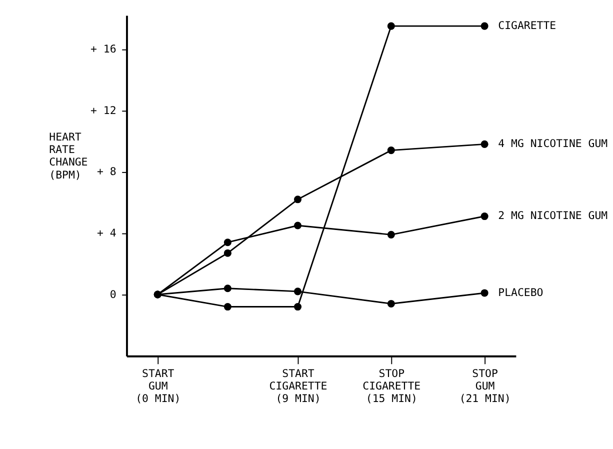 The image size is (613, 449). What do you see at coordinates (527, 25) in the screenshot?
I see `series-label: CIGARETTE` at bounding box center [527, 25].